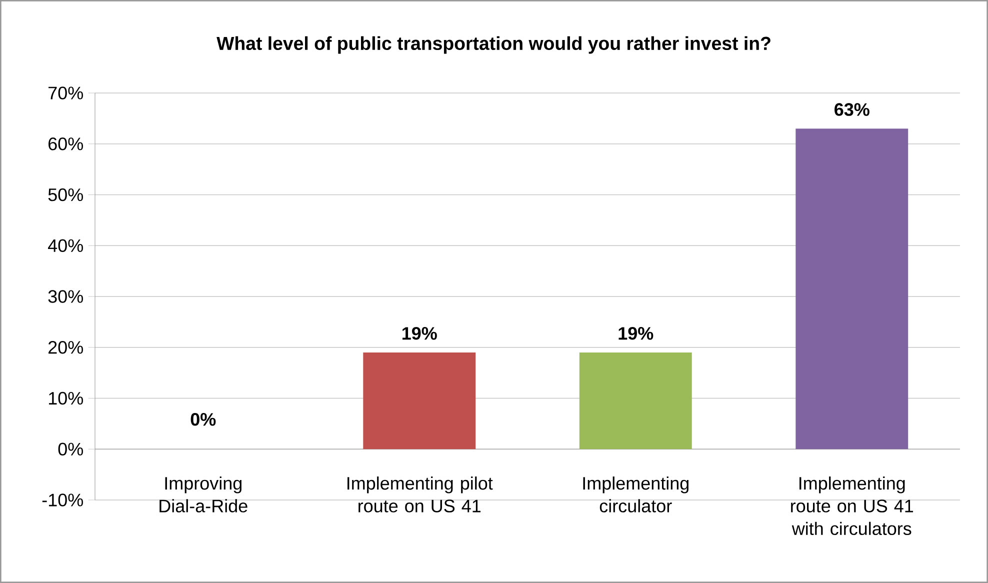  I want to click on x-tick-label: Implementing circulator, so click(635, 494).